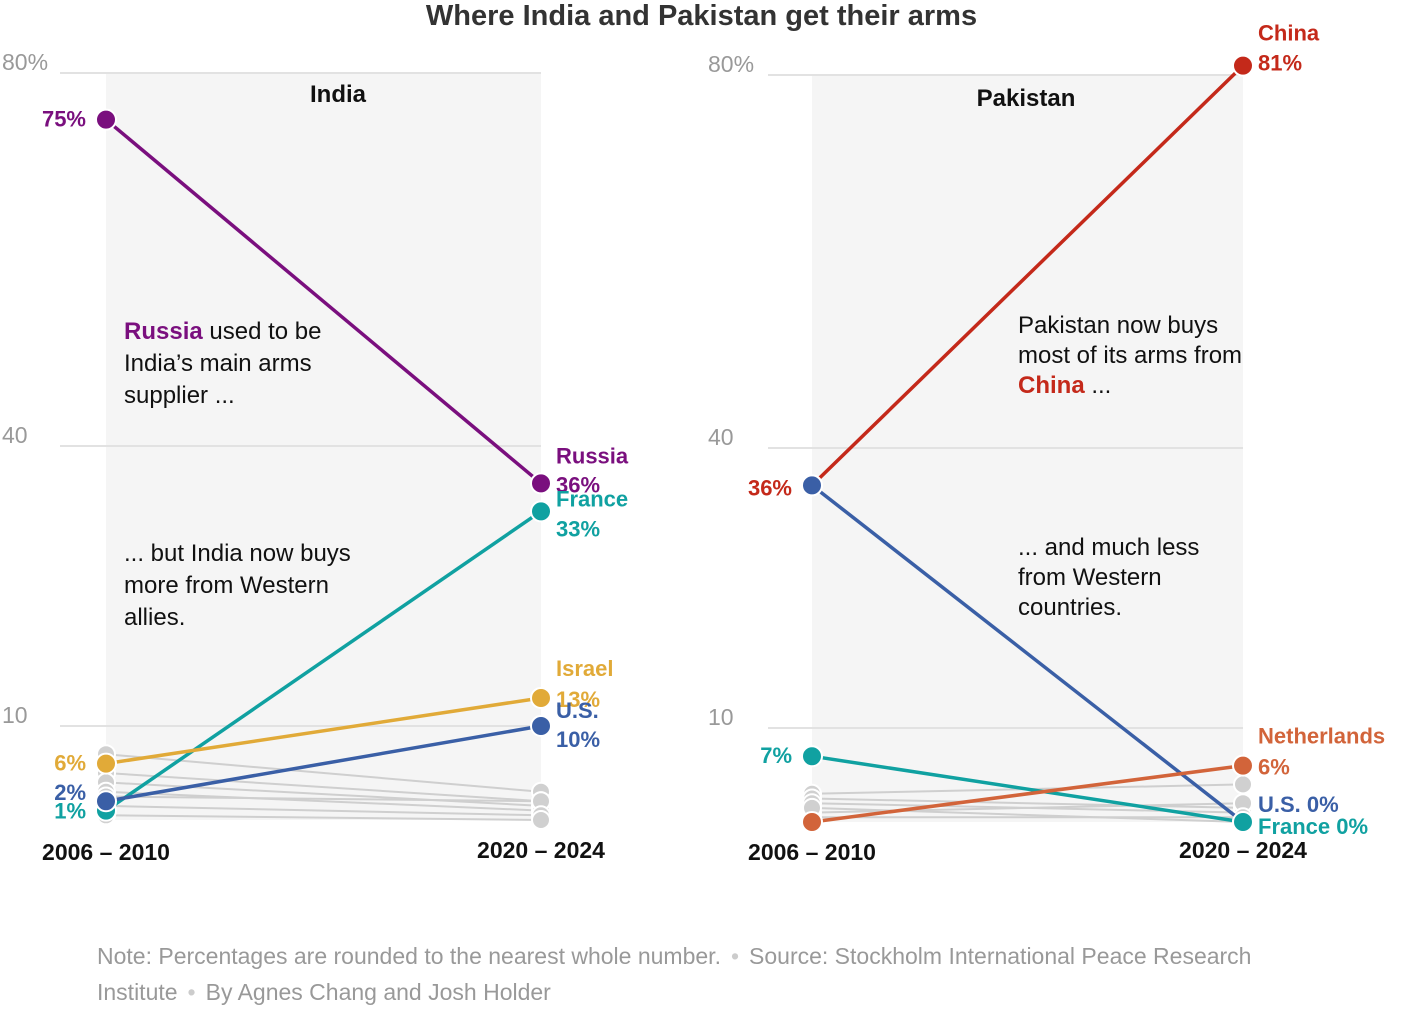 The image size is (1403, 1010). I want to click on india-panel-title: India, so click(338, 94).